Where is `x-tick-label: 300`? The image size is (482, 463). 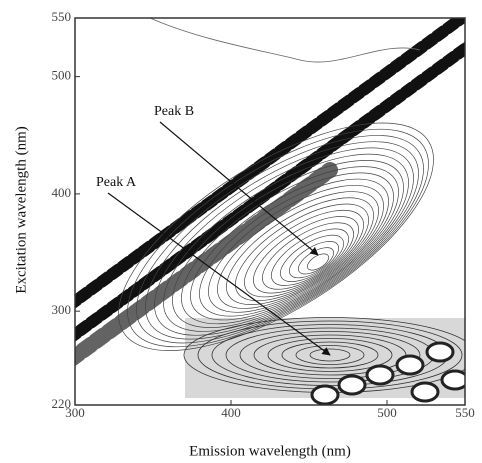 x-tick-label: 300 is located at coordinates (75, 412).